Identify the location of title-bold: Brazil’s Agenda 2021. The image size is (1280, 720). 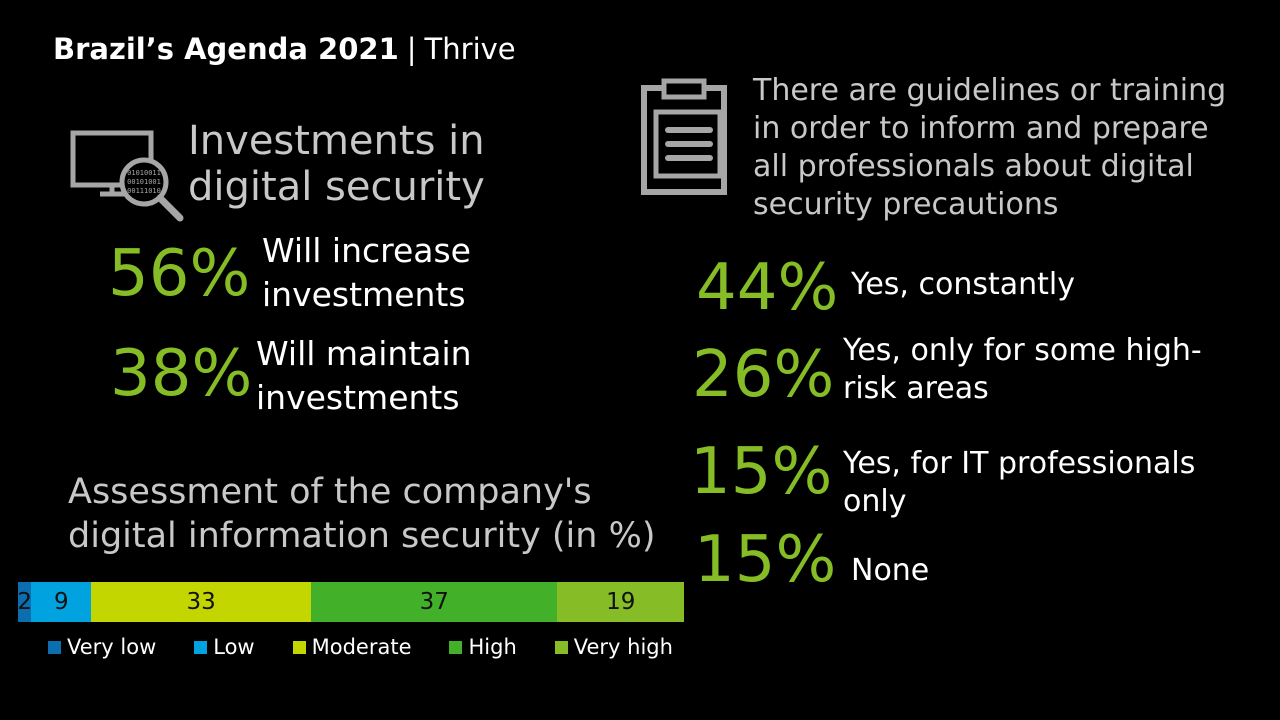
(226, 49).